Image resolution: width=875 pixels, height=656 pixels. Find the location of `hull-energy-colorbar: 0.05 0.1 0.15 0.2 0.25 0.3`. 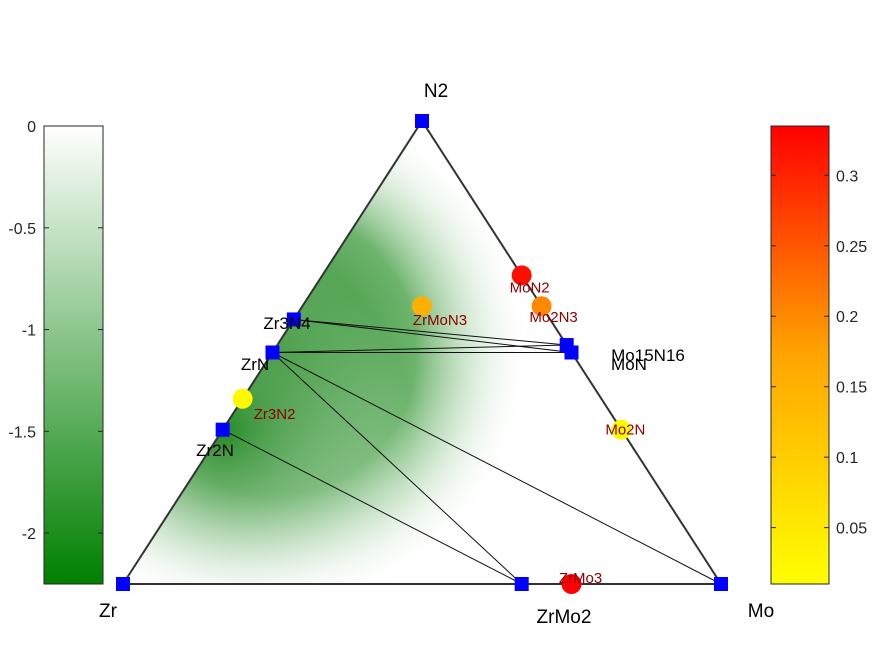

hull-energy-colorbar: 0.05 0.1 0.15 0.2 0.25 0.3 is located at coordinates (818, 355).